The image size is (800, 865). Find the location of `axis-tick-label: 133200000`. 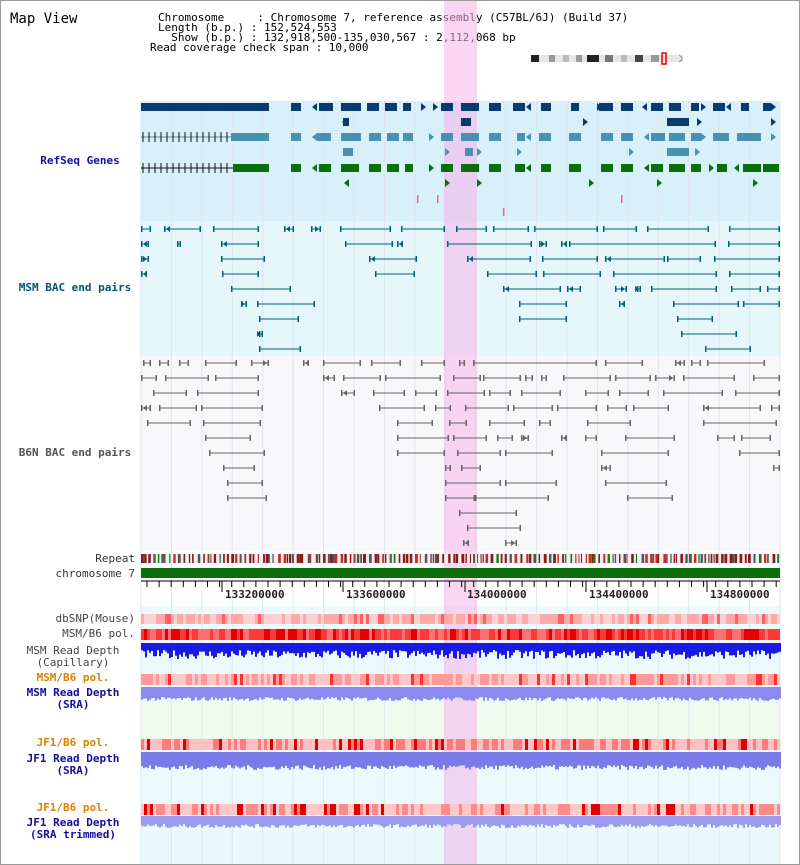

axis-tick-label: 133200000 is located at coordinates (255, 594).